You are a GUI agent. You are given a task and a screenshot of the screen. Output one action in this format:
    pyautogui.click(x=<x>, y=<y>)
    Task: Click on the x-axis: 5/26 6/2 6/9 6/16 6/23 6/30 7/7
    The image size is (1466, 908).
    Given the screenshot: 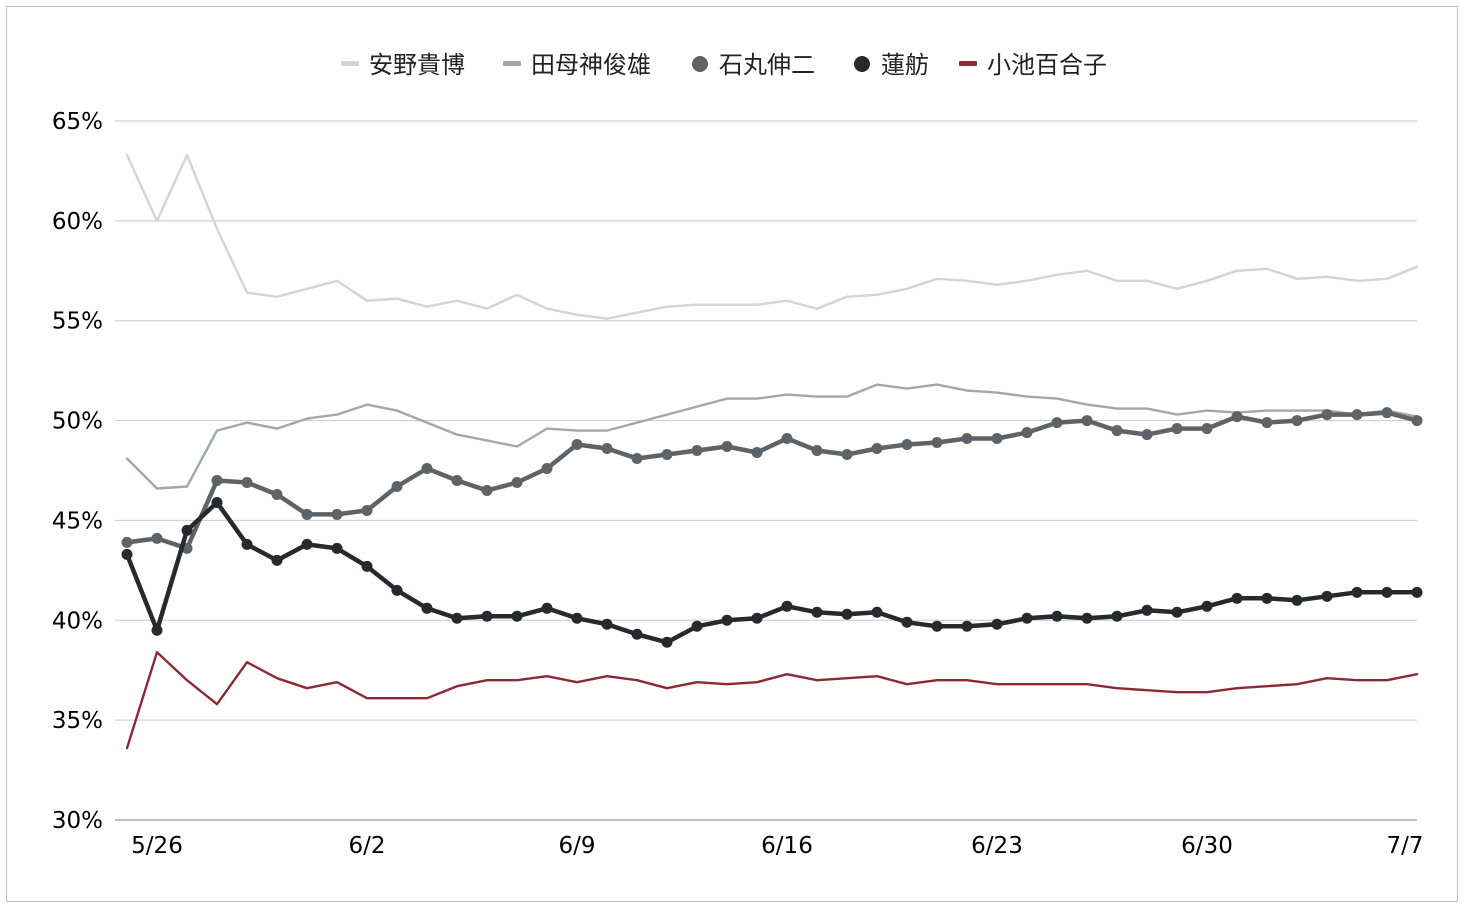 What is the action you would take?
    pyautogui.click(x=777, y=846)
    